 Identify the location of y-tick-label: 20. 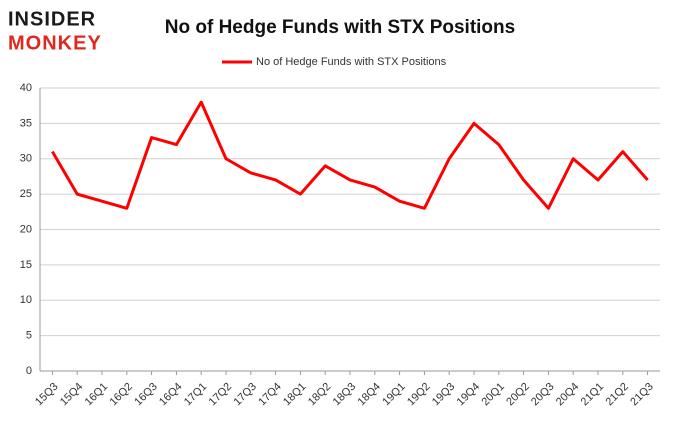
(26, 229).